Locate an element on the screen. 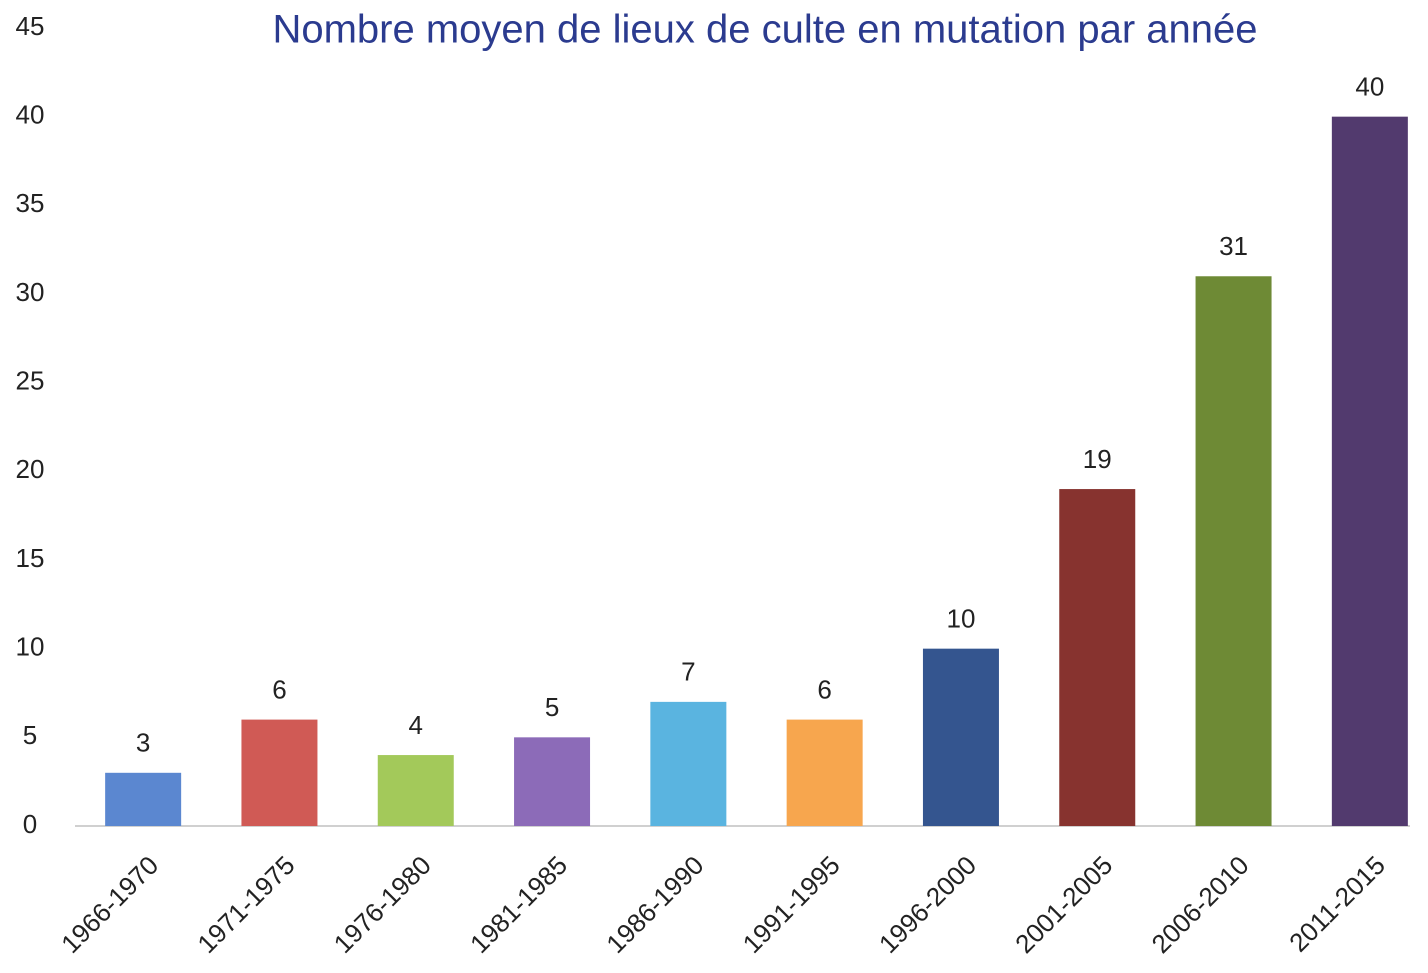 The height and width of the screenshot is (973, 1428). data-label: 3 is located at coordinates (143, 743).